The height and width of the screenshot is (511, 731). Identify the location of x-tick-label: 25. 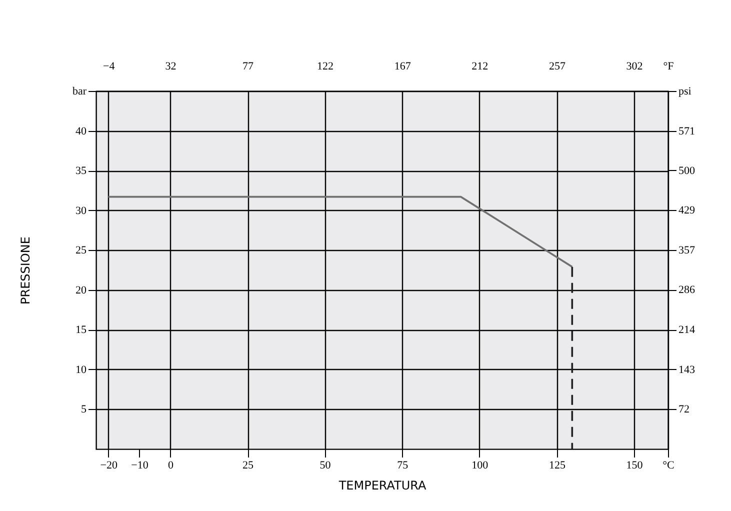
(248, 466).